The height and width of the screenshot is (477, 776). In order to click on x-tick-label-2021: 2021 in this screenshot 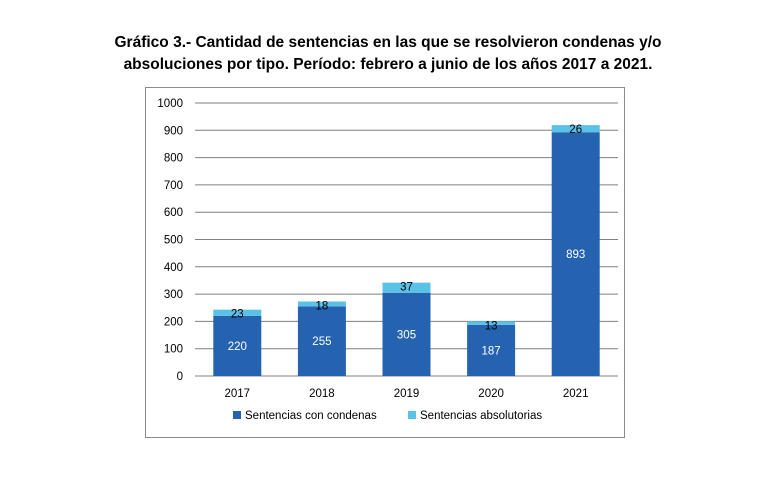, I will do `click(576, 394)`.